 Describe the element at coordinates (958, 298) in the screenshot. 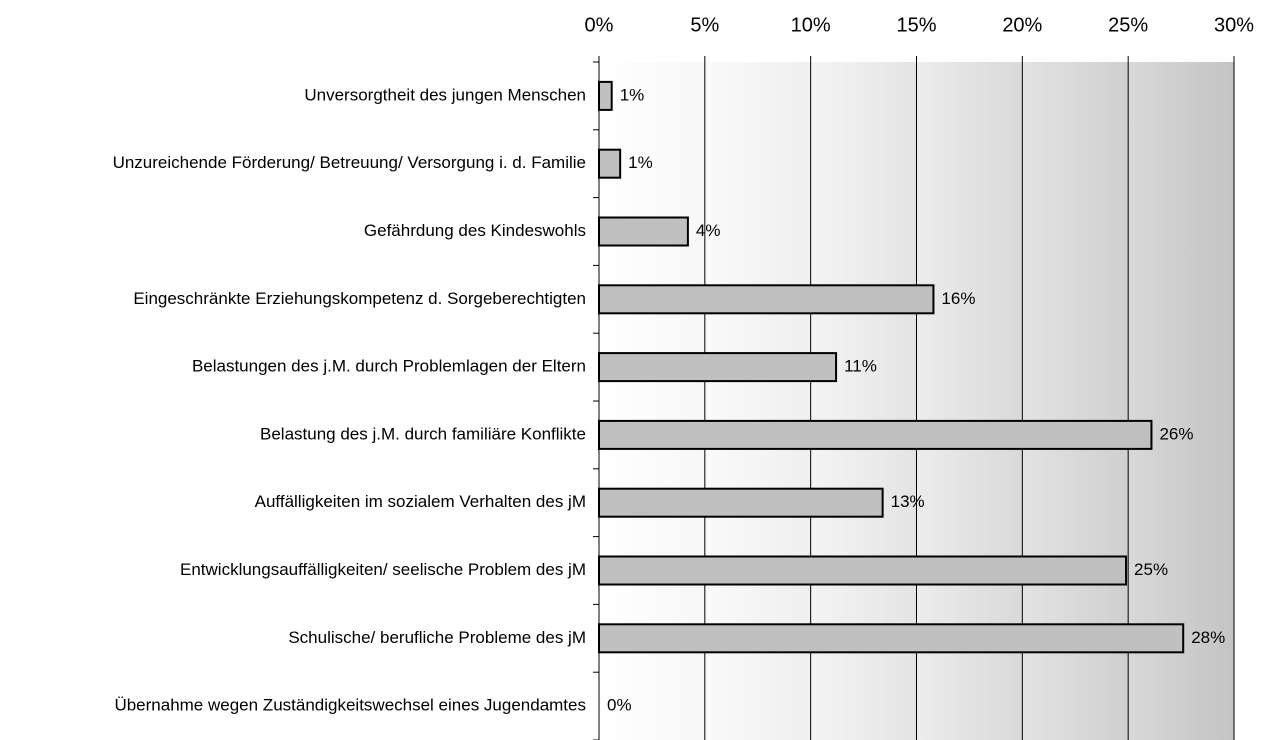

I see `data-label: 16%` at that location.